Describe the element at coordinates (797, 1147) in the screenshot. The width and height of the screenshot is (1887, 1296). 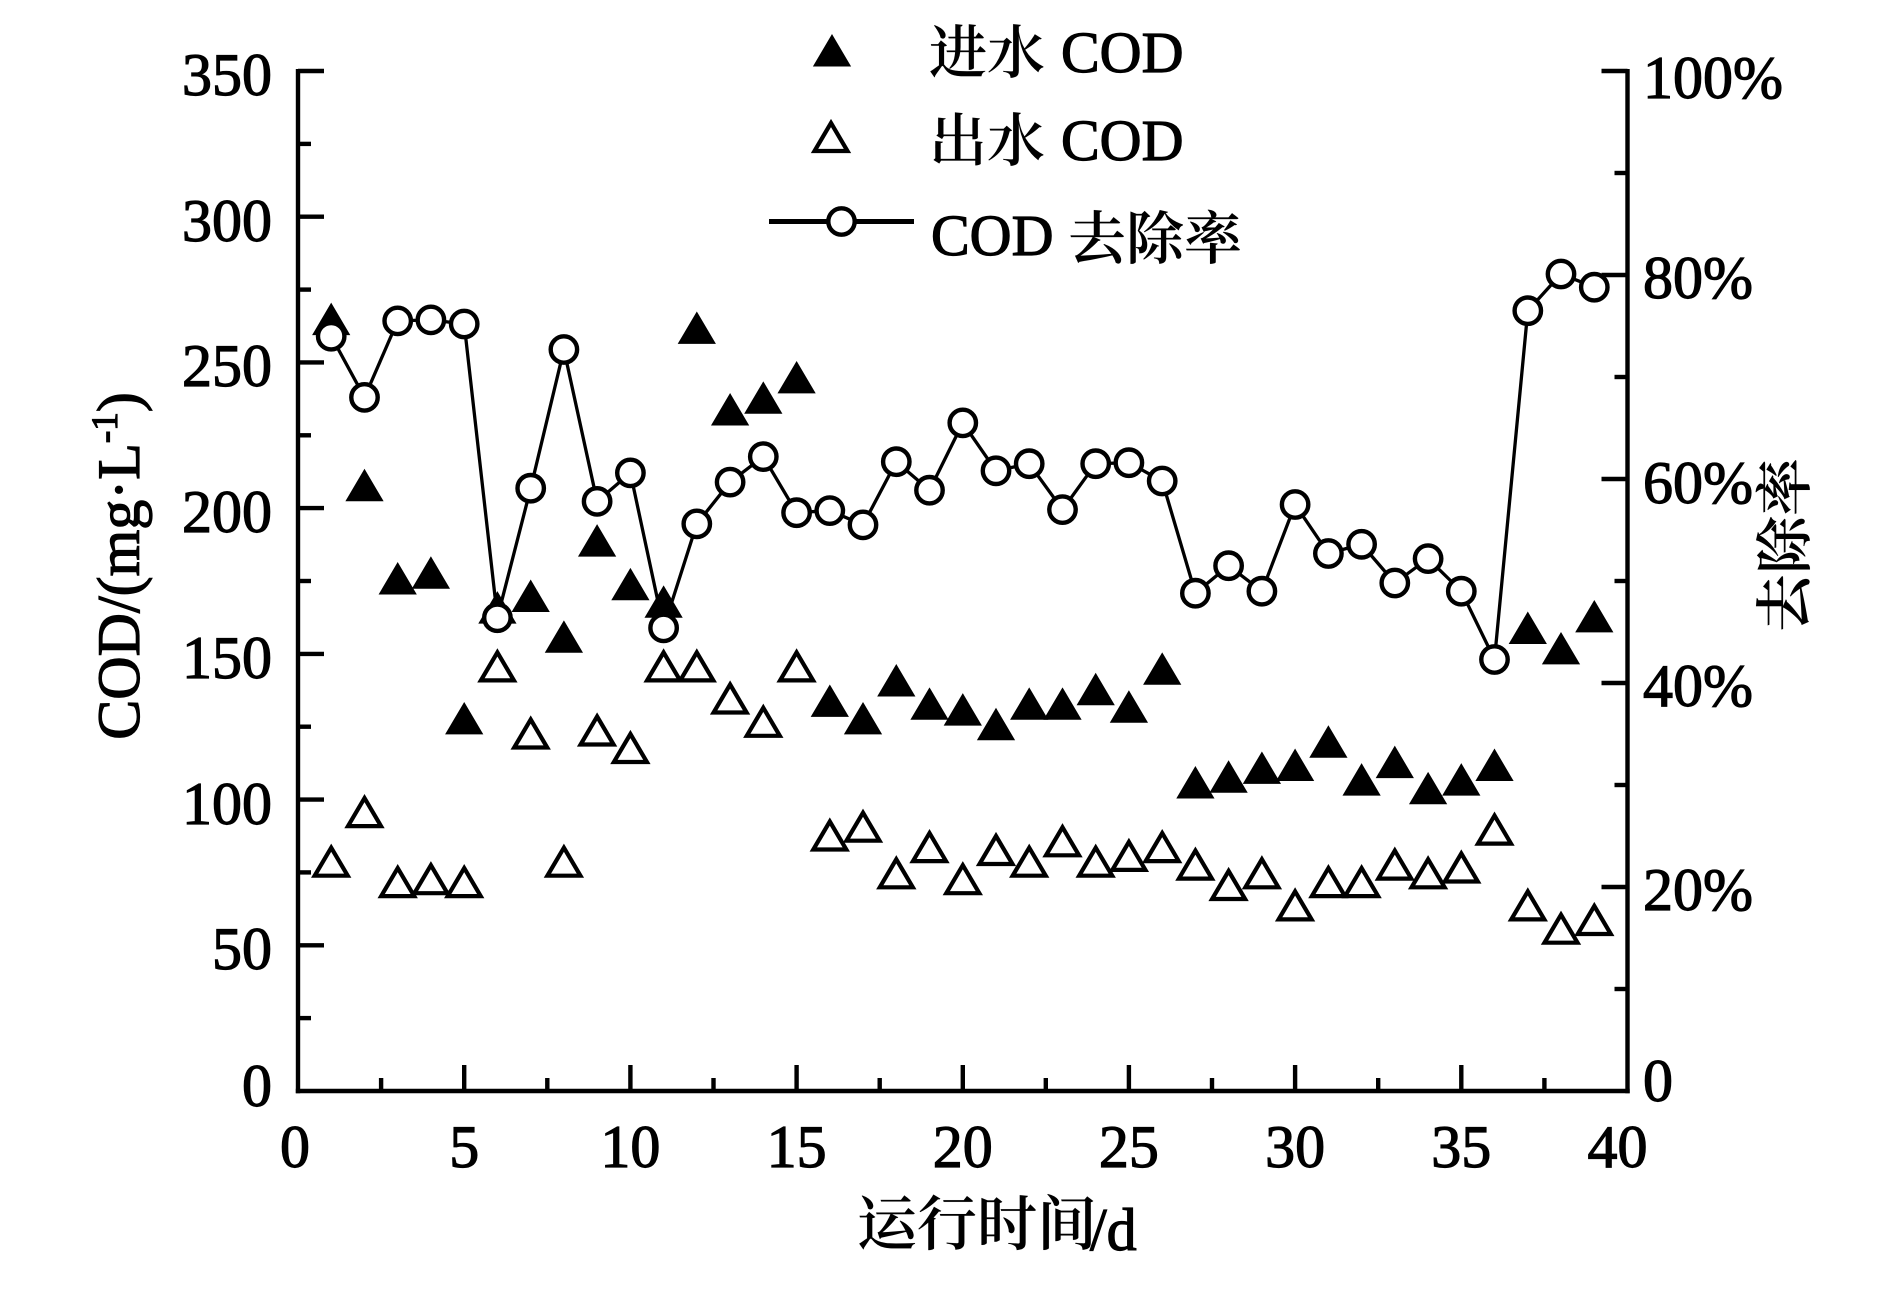
I see `svg-text: 15` at that location.